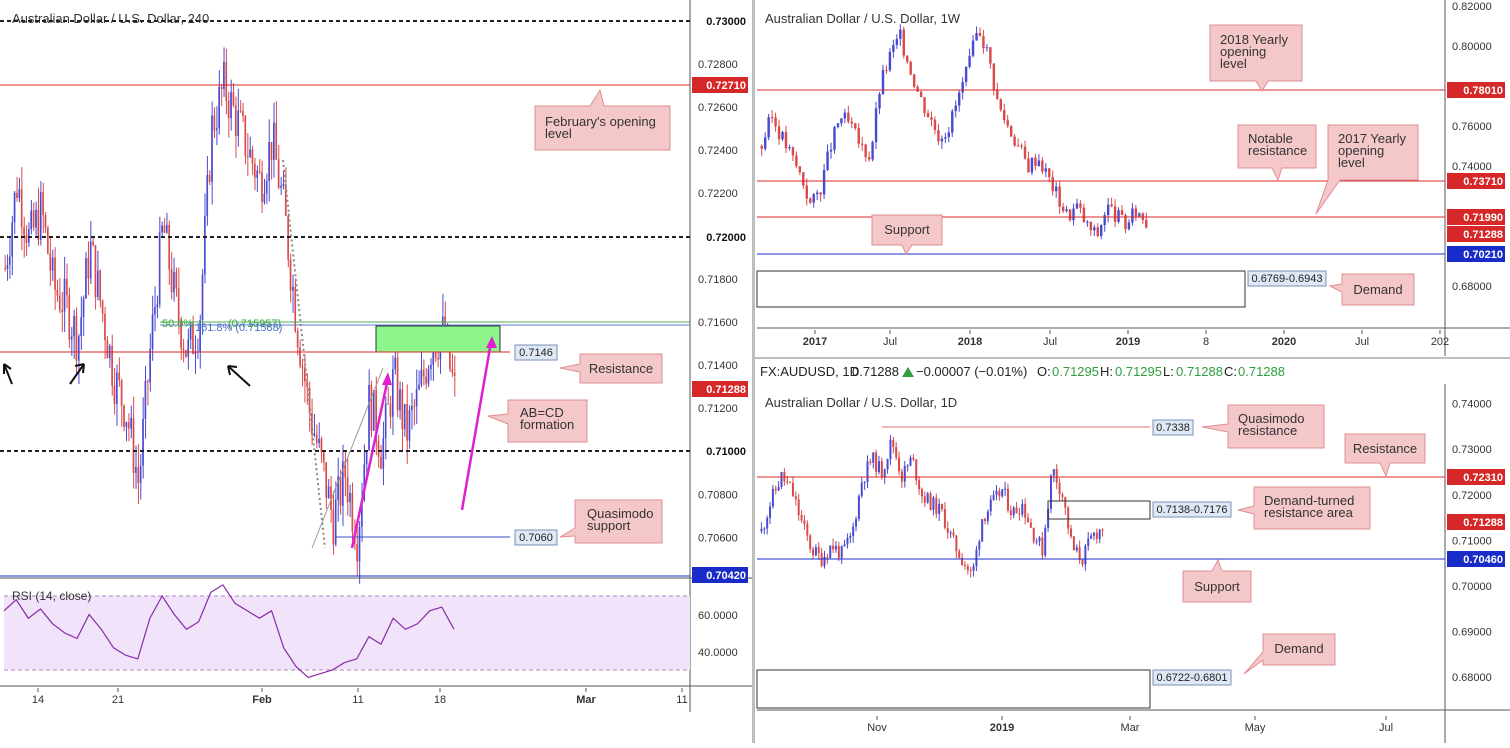 Image resolution: width=1510 pixels, height=748 pixels. What do you see at coordinates (370, 463) in the screenshot?
I see `magenta-arrow-ab` at bounding box center [370, 463].